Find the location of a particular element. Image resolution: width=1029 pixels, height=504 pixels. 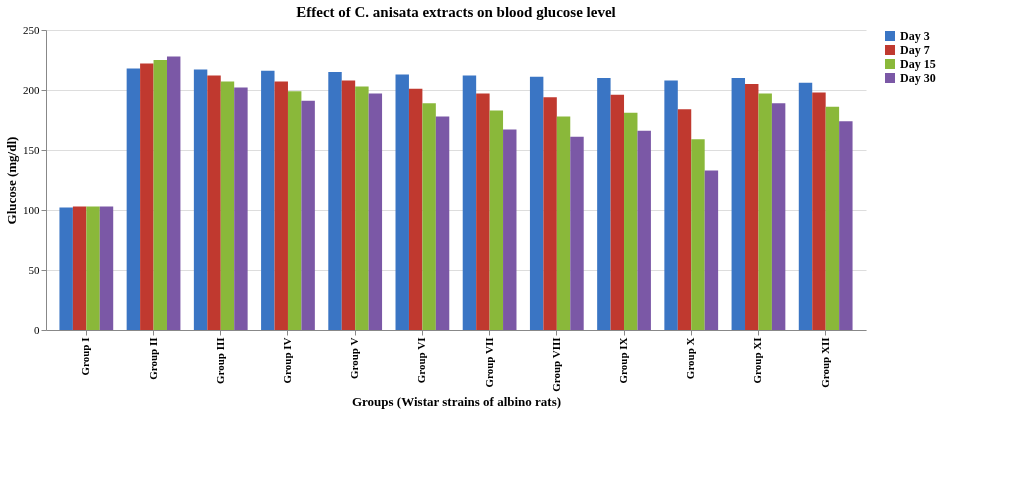

y-tick-label: 150 is located at coordinates (31, 149).